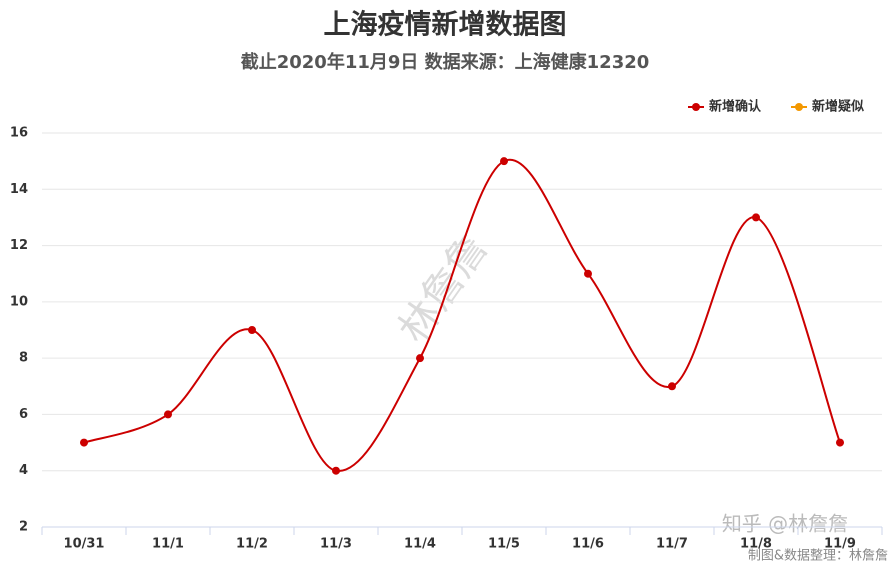 The height and width of the screenshot is (566, 890). I want to click on x-tick-label: 11/9, so click(840, 544).